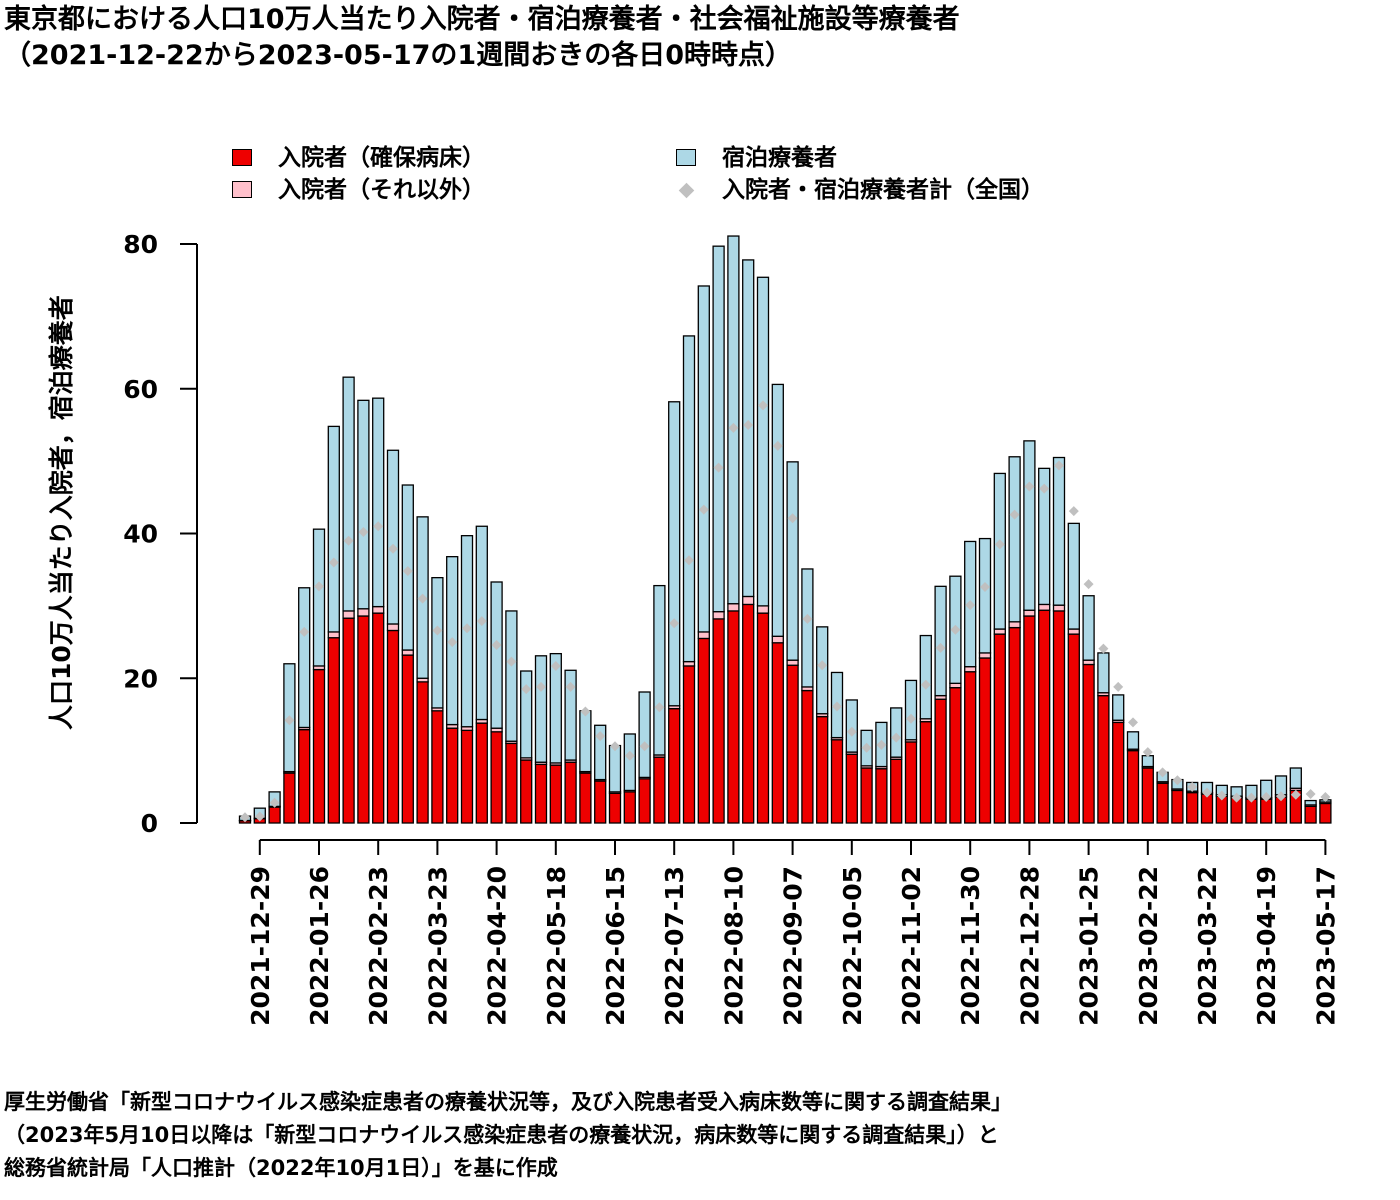 This screenshot has height=1200, width=1400. Describe the element at coordinates (615, 946) in the screenshot. I see `x-tick-label: 2022-06-15` at that location.